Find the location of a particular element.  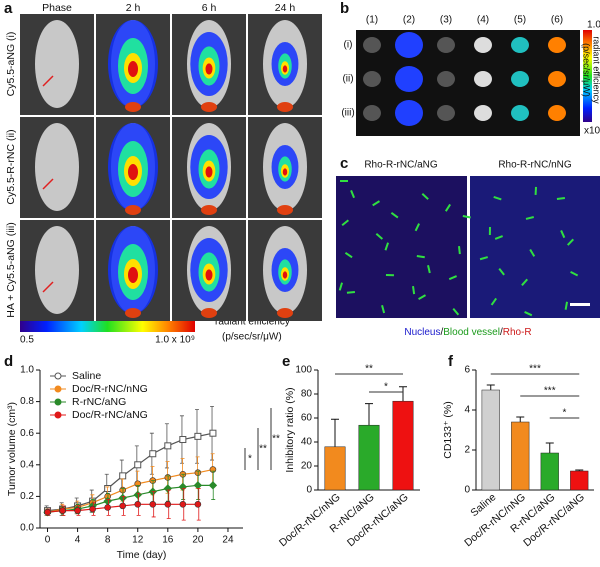

colorbar-scale: x10⁶ is located at coordinates (592, 131).